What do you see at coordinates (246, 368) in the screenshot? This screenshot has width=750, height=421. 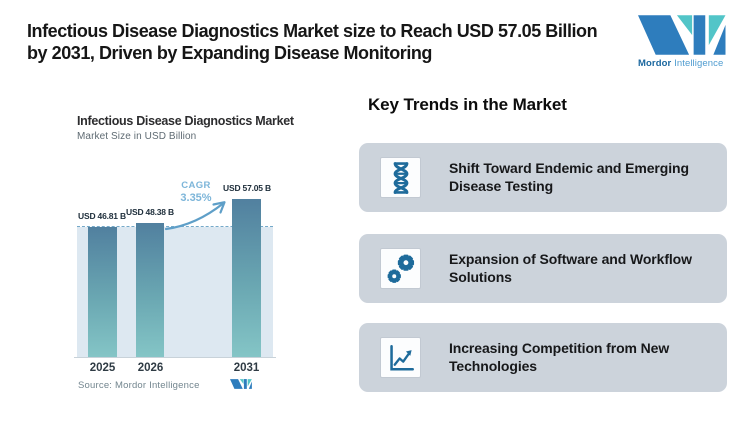 I see `x-tick-2031: 2031` at bounding box center [246, 368].